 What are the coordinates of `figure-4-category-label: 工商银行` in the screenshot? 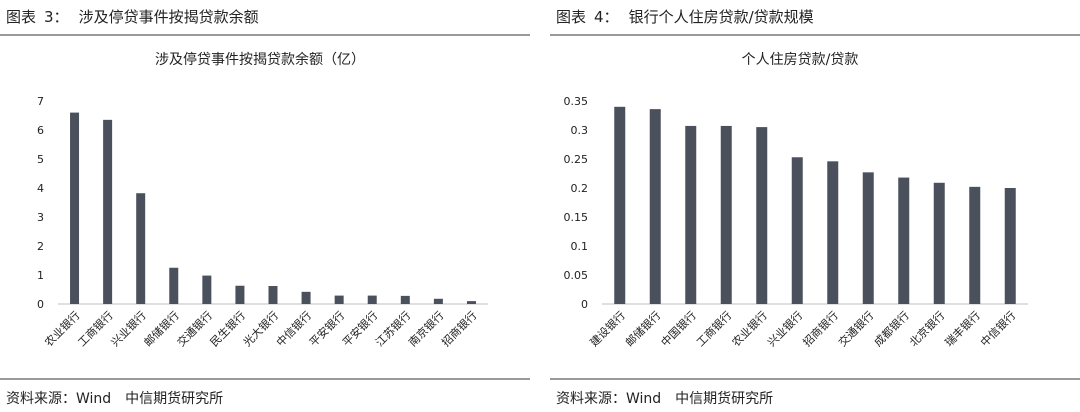 It's located at (713, 328).